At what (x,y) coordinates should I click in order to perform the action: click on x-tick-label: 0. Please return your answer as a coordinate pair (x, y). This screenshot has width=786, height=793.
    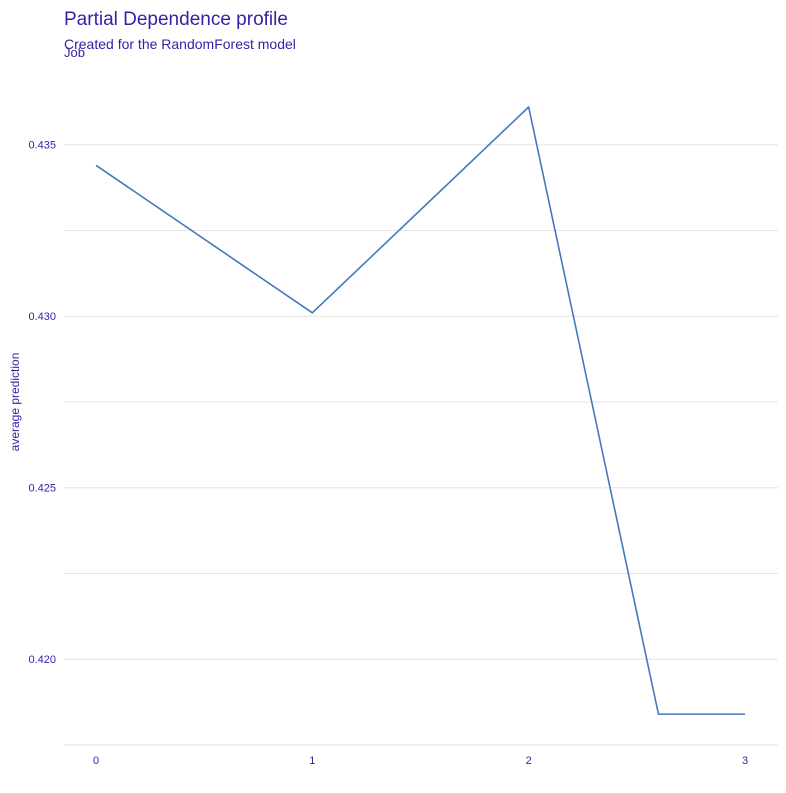
    Looking at the image, I should click on (96, 761).